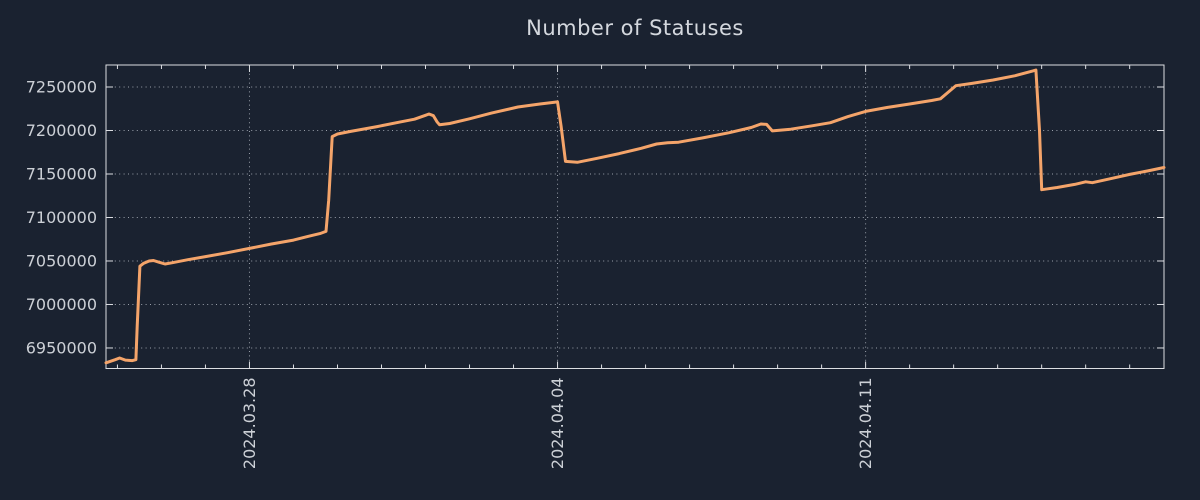  Describe the element at coordinates (61, 260) in the screenshot. I see `y-tick-label: 7050000` at that location.